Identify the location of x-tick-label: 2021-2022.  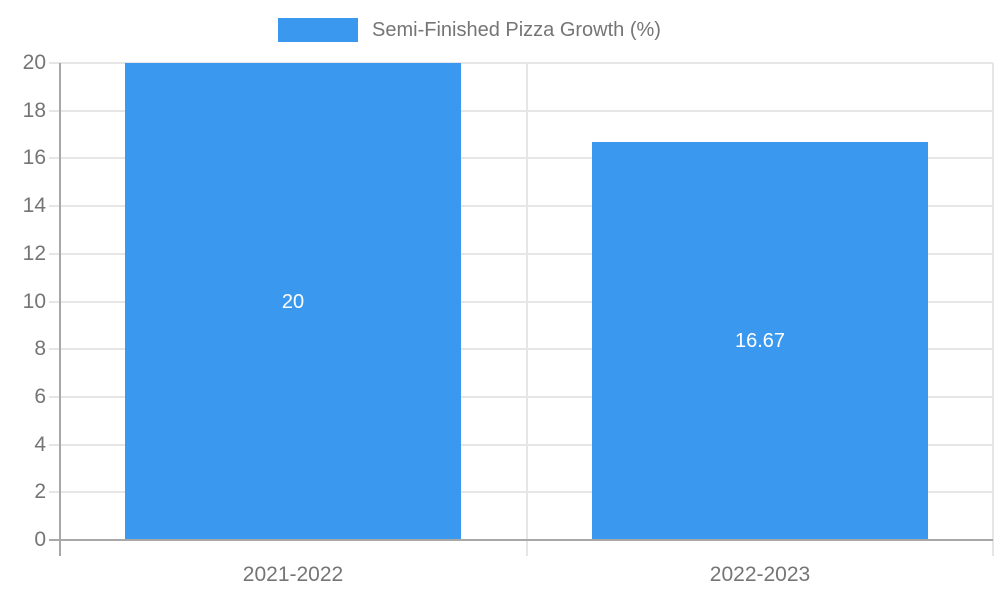
(293, 574).